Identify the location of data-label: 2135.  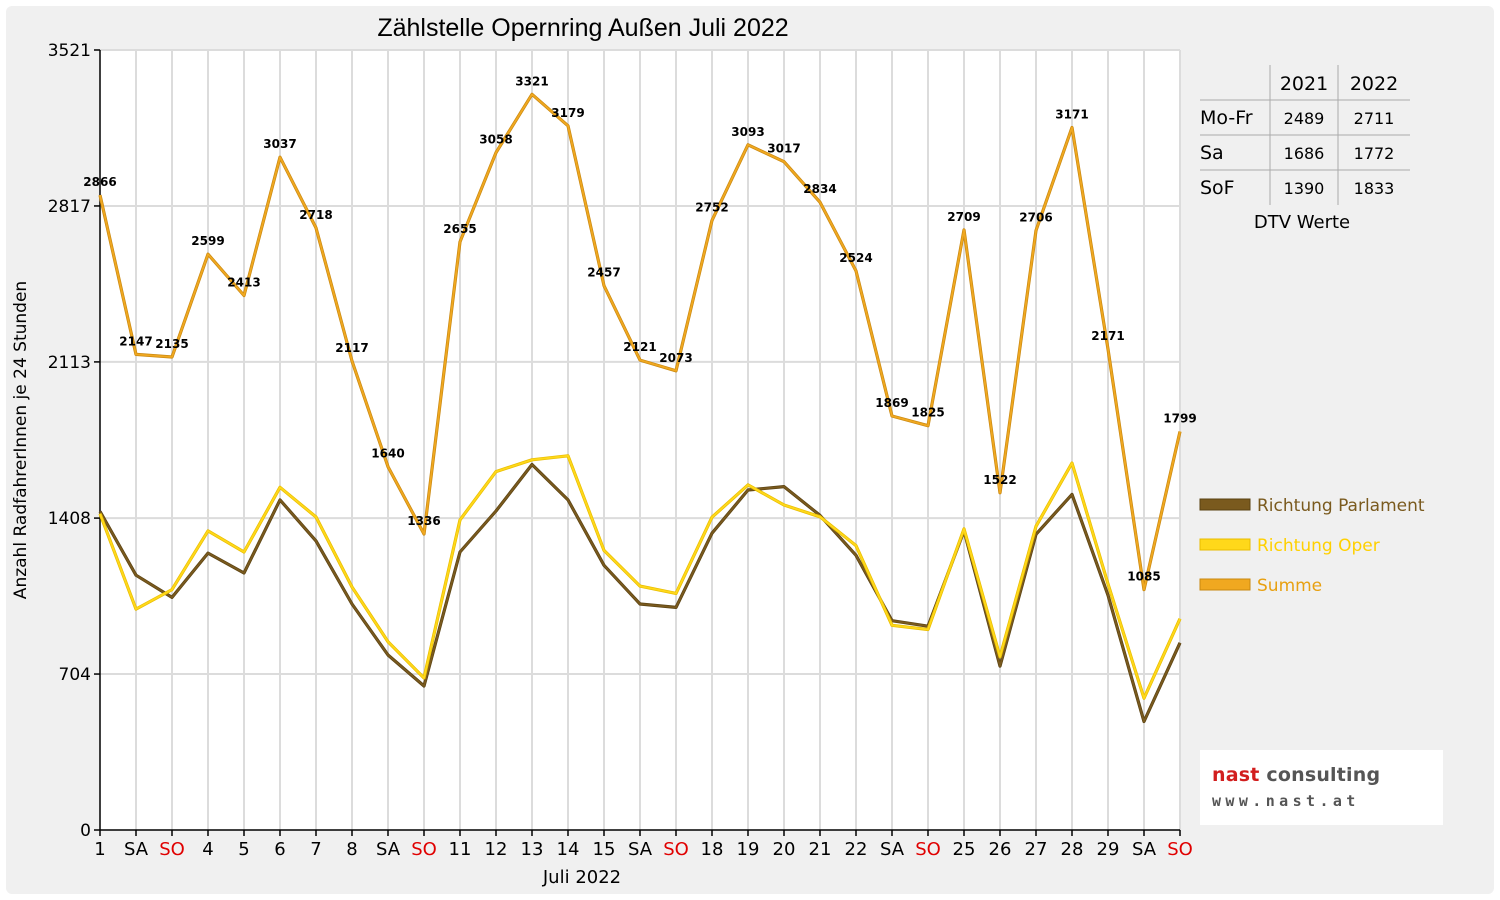
(171, 344).